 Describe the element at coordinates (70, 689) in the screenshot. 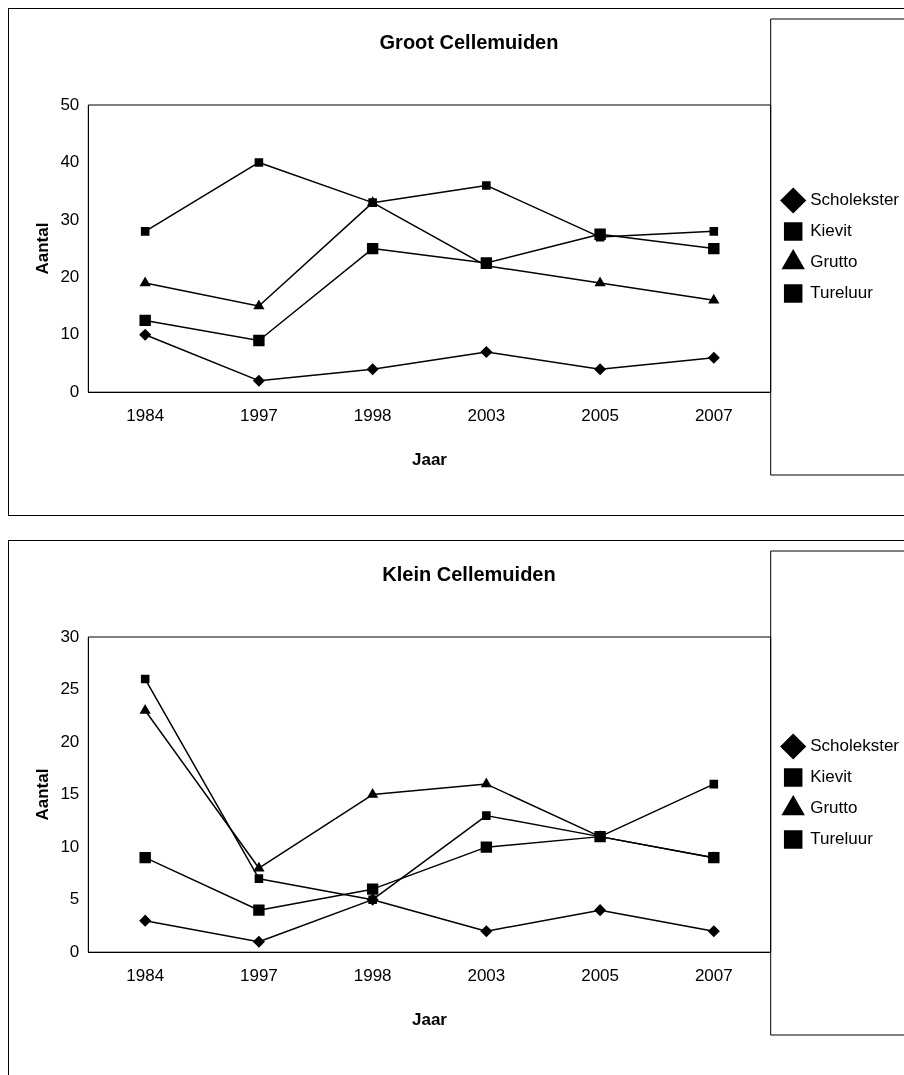

I see `y-tick-label: 25` at that location.